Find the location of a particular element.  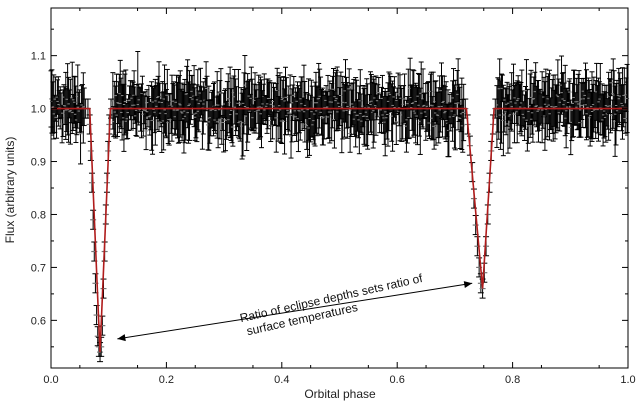

x-tick-label: 1.0 is located at coordinates (627, 380).